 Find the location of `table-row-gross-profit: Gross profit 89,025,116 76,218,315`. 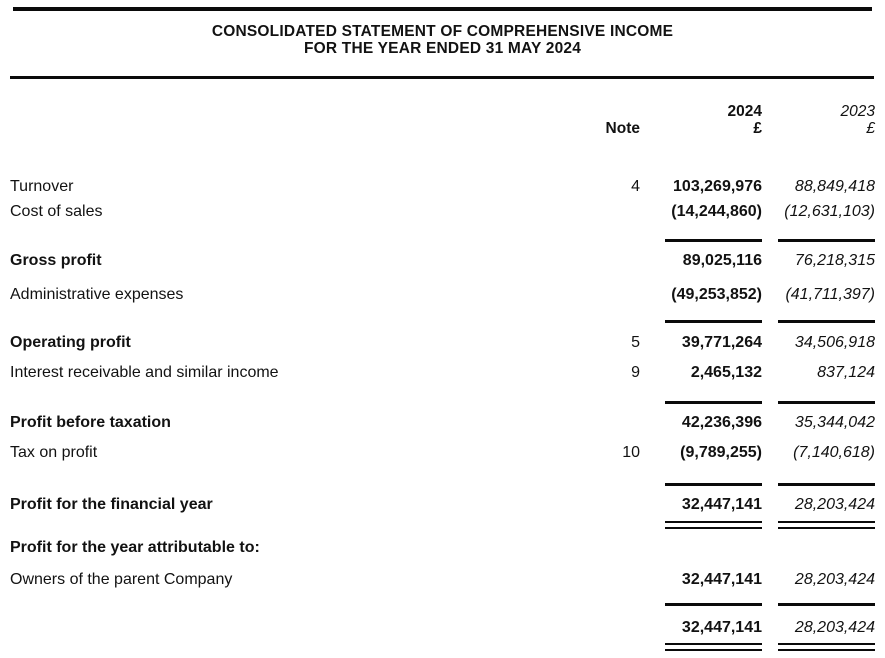

table-row-gross-profit: Gross profit 89,025,116 76,218,315 is located at coordinates (442, 261).